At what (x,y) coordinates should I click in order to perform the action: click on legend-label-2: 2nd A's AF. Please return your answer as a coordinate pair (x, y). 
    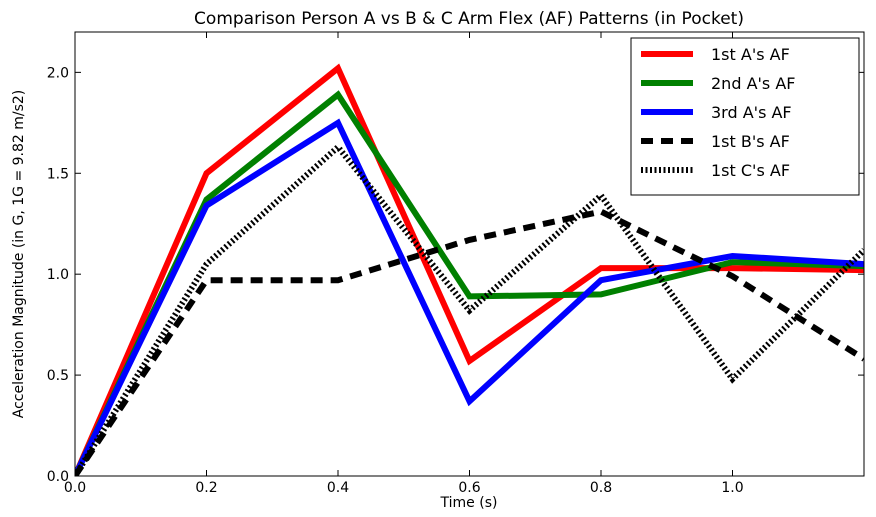
    Looking at the image, I should click on (753, 83).